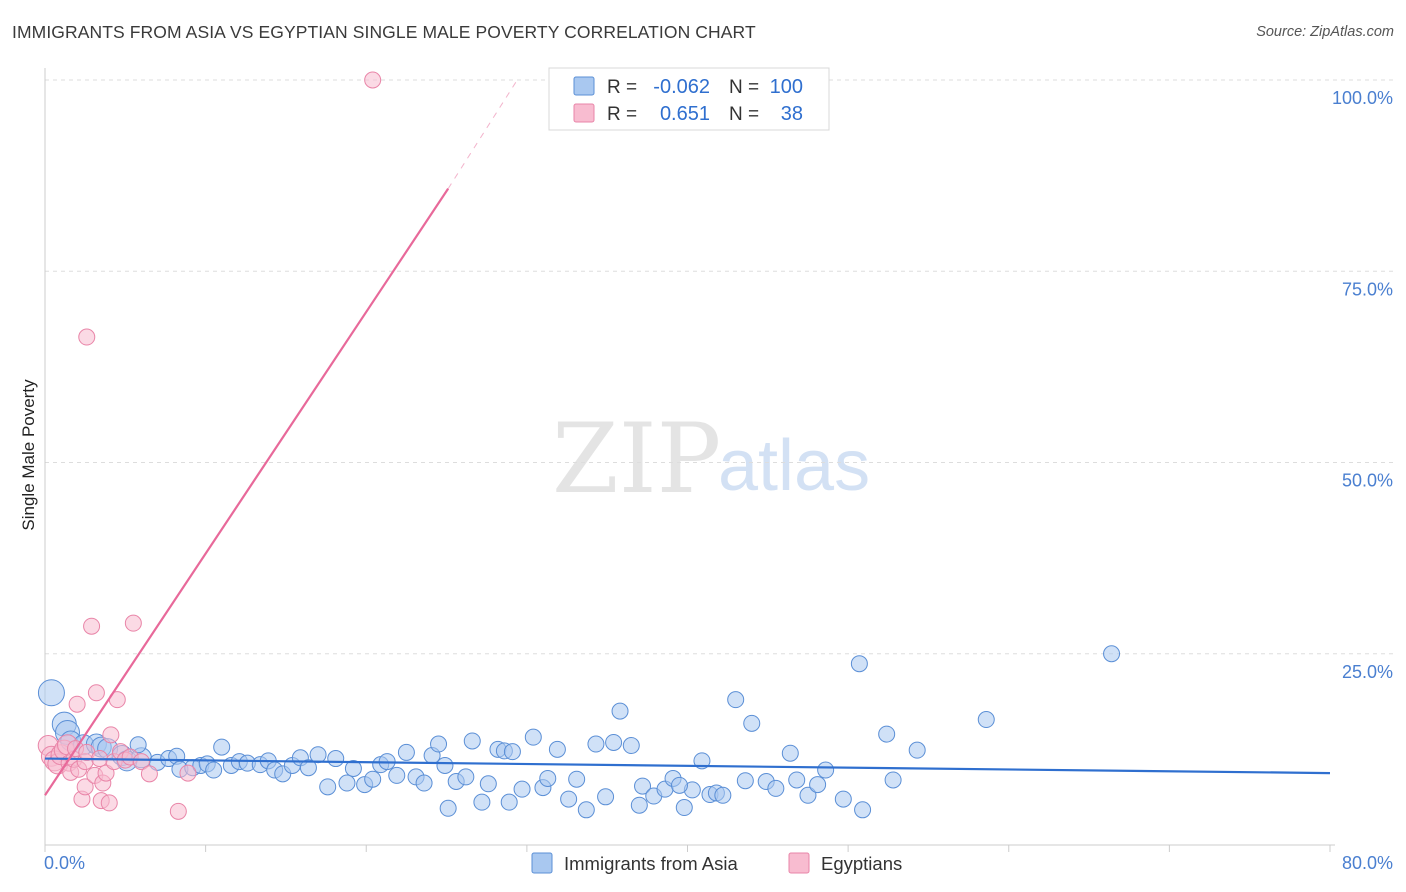  Describe the element at coordinates (584, 86) in the screenshot. I see `legend-swatch-asia` at that location.